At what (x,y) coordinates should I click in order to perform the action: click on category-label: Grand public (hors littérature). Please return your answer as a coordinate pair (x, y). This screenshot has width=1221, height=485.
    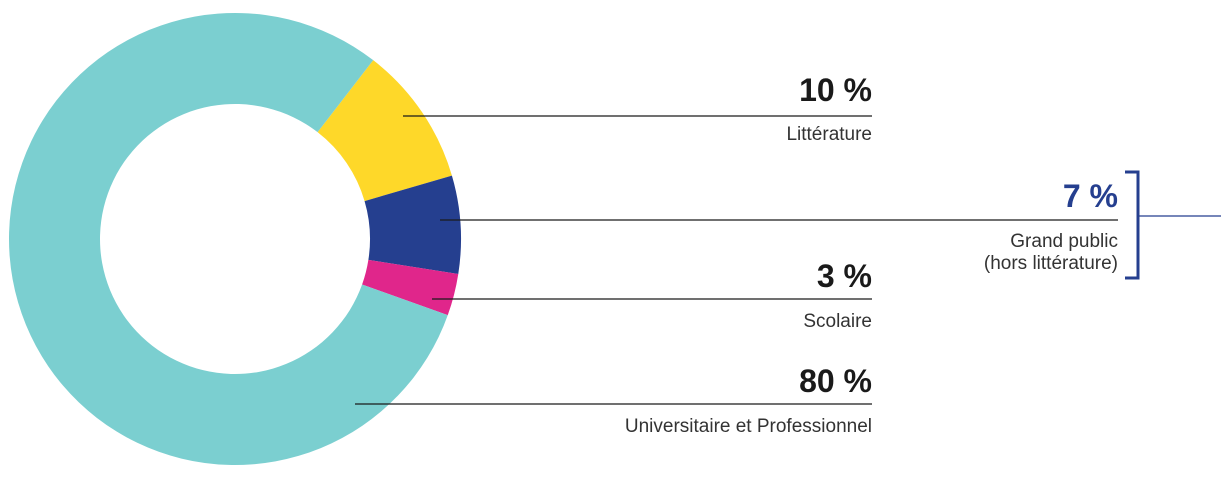
    Looking at the image, I should click on (1050, 252).